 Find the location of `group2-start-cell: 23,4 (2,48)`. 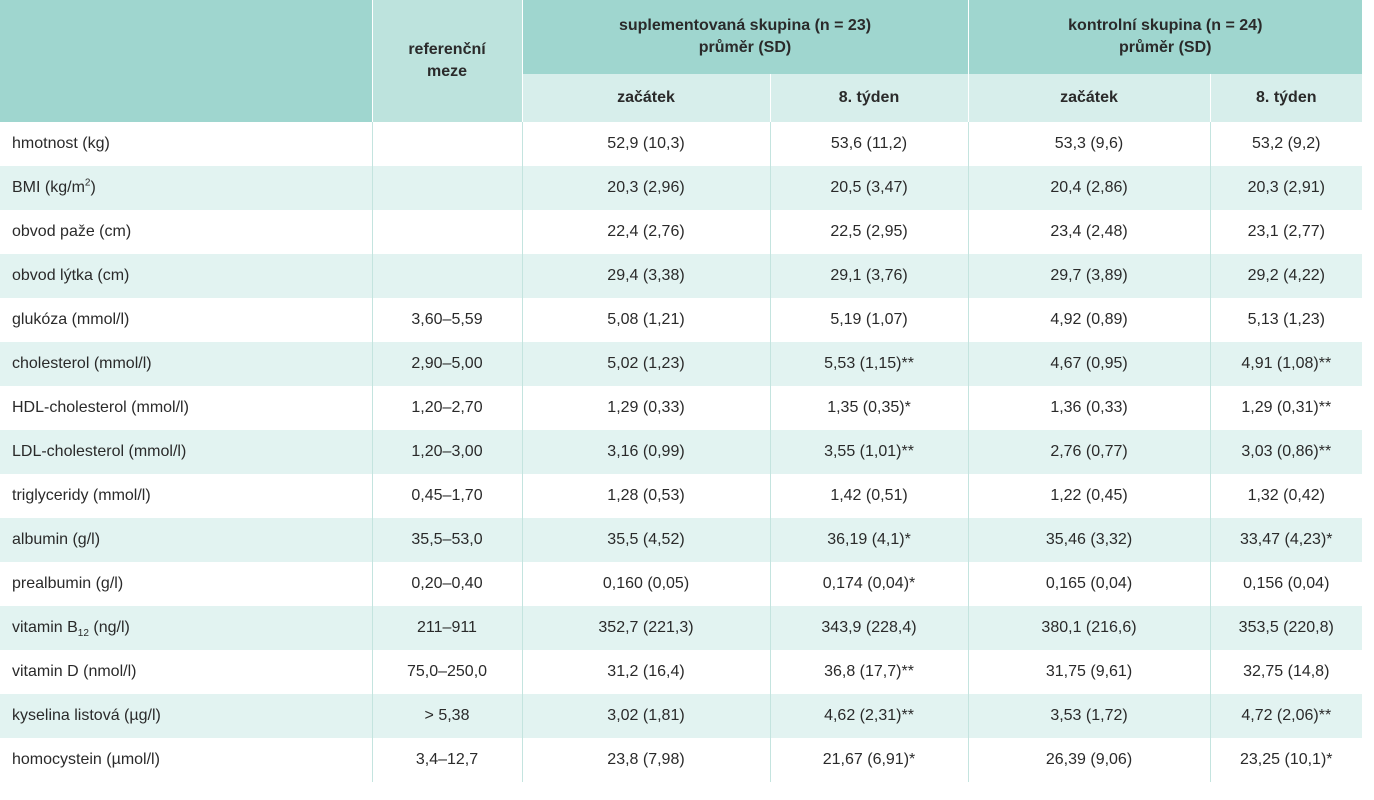

group2-start-cell: 23,4 (2,48) is located at coordinates (1089, 232).